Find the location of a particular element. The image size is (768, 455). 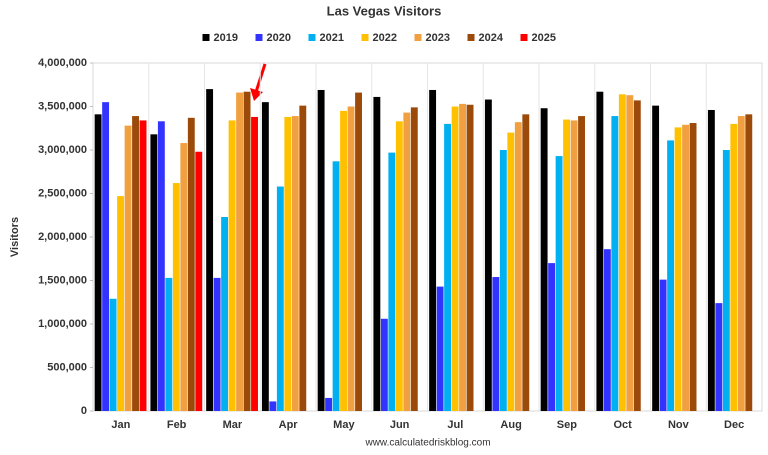

legend-label: 2021 is located at coordinates (332, 38).